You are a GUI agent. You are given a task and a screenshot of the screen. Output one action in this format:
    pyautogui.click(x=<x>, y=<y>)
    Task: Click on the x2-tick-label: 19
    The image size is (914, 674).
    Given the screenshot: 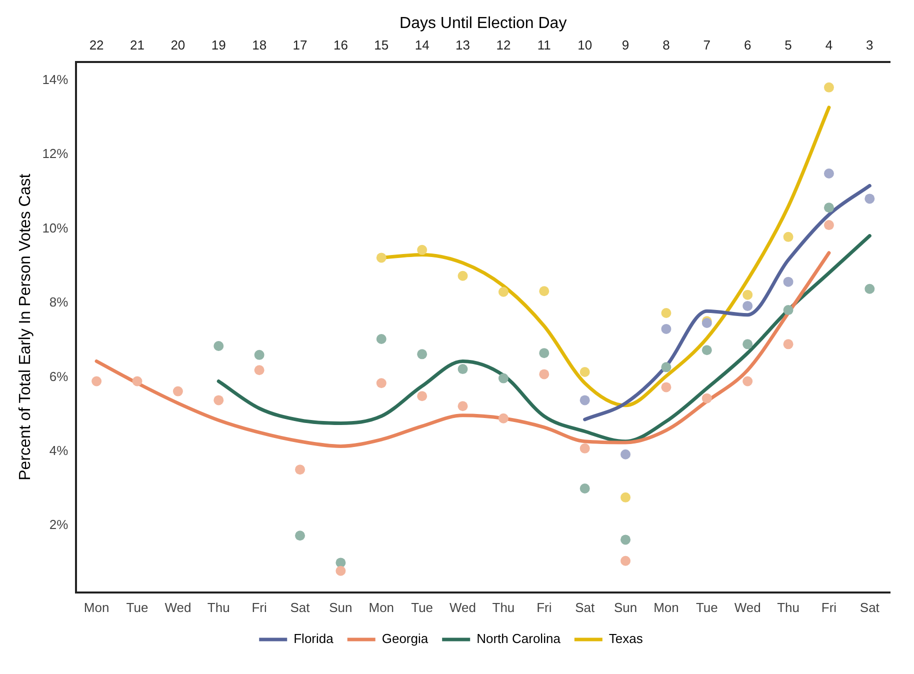 What is the action you would take?
    pyautogui.click(x=218, y=45)
    